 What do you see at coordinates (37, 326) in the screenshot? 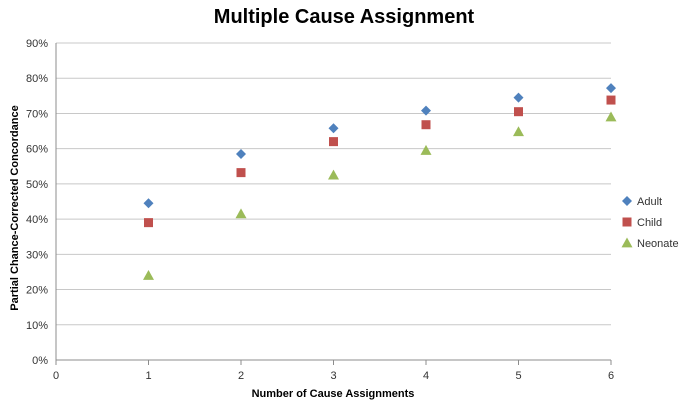
I see `y-tick-label: 10%` at bounding box center [37, 326].